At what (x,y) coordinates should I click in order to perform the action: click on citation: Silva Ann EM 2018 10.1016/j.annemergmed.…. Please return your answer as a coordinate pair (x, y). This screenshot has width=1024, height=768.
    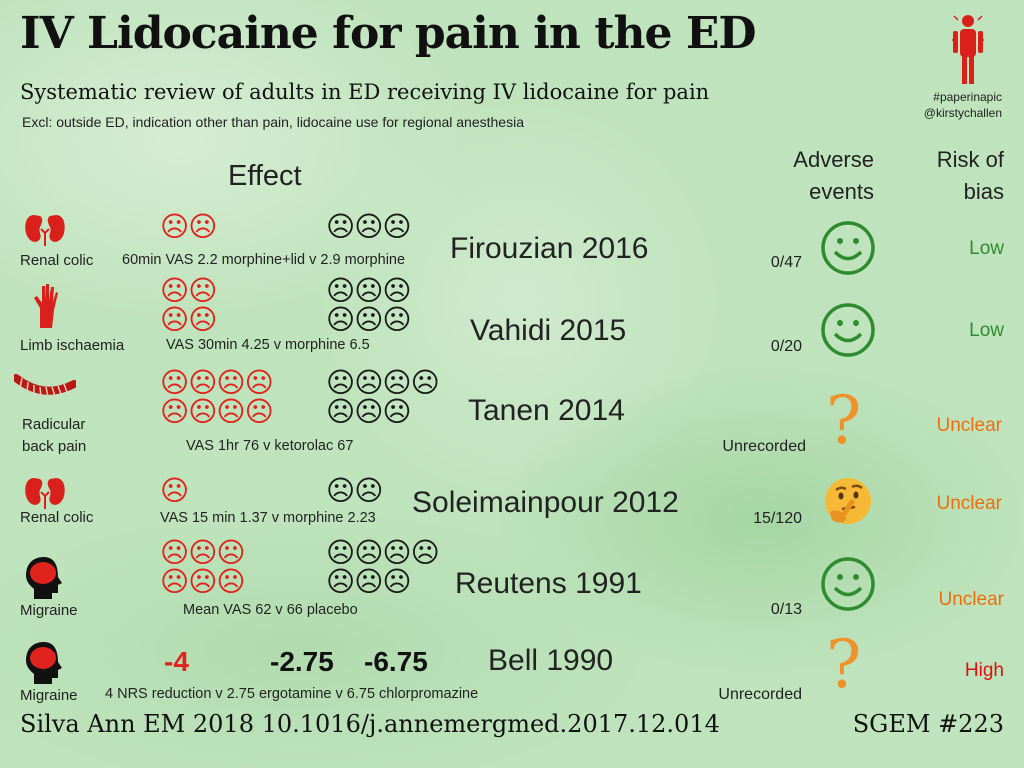
    Looking at the image, I should click on (370, 724).